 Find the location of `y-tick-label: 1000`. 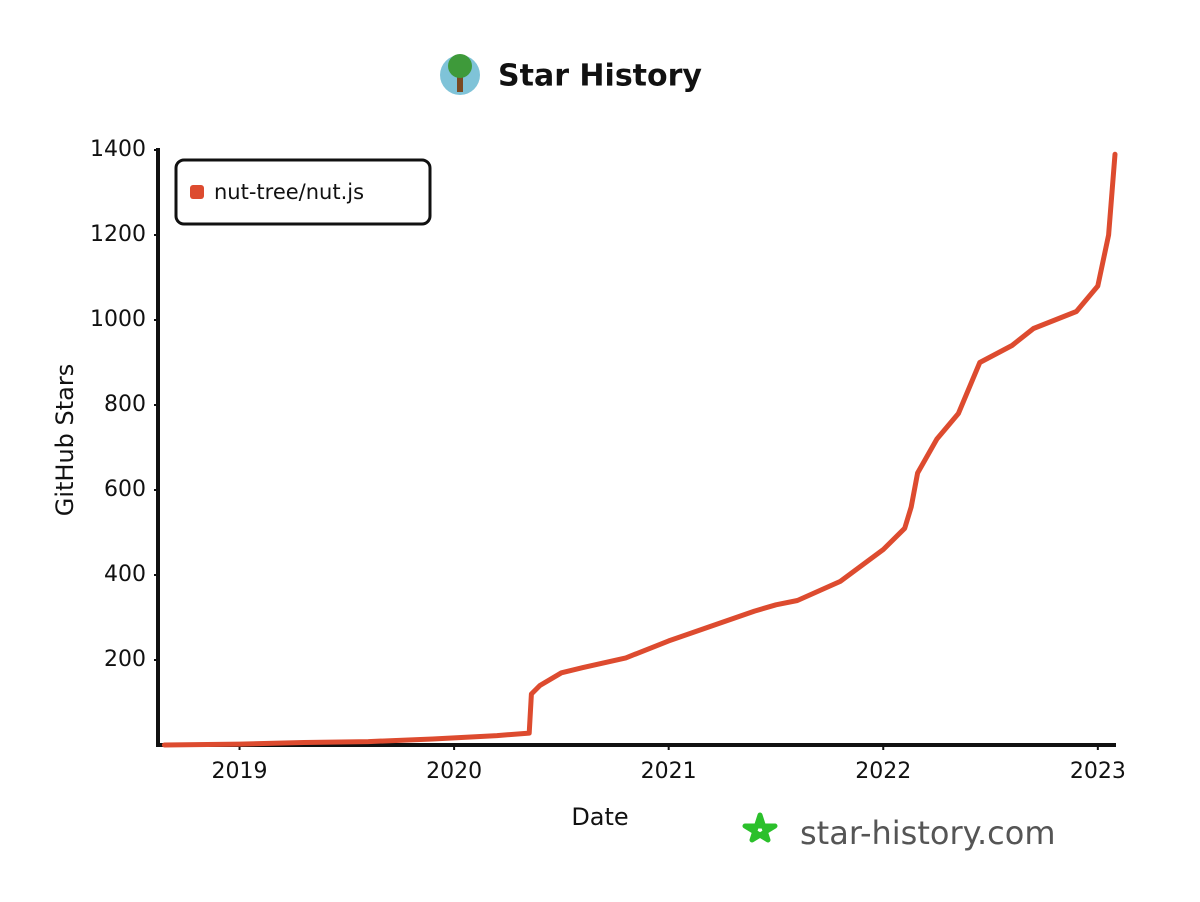

y-tick-label: 1000 is located at coordinates (118, 319).